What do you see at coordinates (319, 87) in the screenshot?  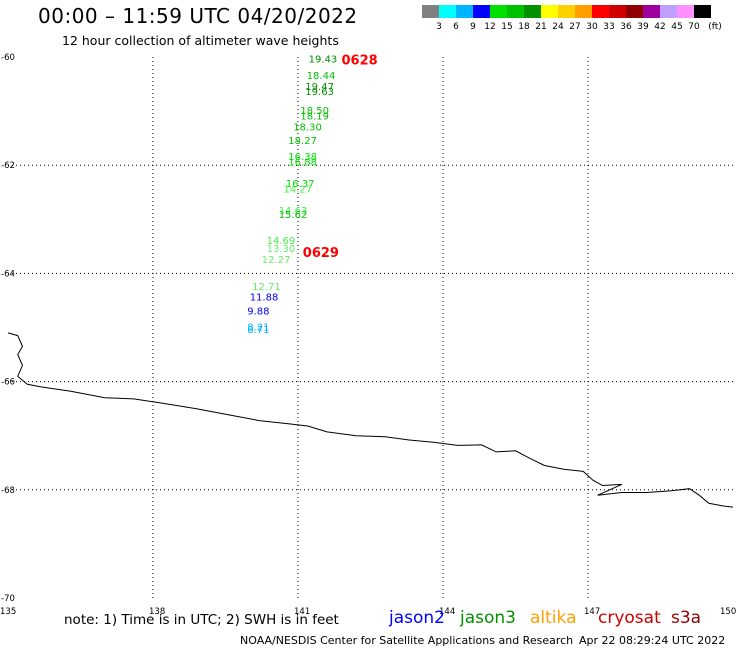 I see `swh-value: 19.47` at bounding box center [319, 87].